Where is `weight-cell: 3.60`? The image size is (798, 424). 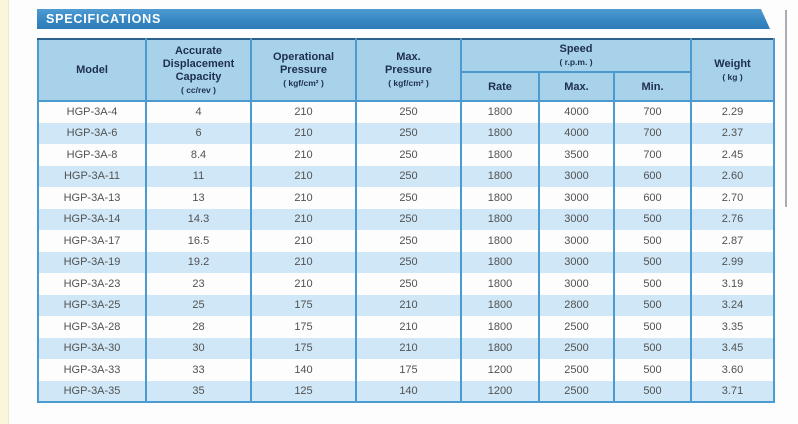
weight-cell: 3.60 is located at coordinates (732, 370).